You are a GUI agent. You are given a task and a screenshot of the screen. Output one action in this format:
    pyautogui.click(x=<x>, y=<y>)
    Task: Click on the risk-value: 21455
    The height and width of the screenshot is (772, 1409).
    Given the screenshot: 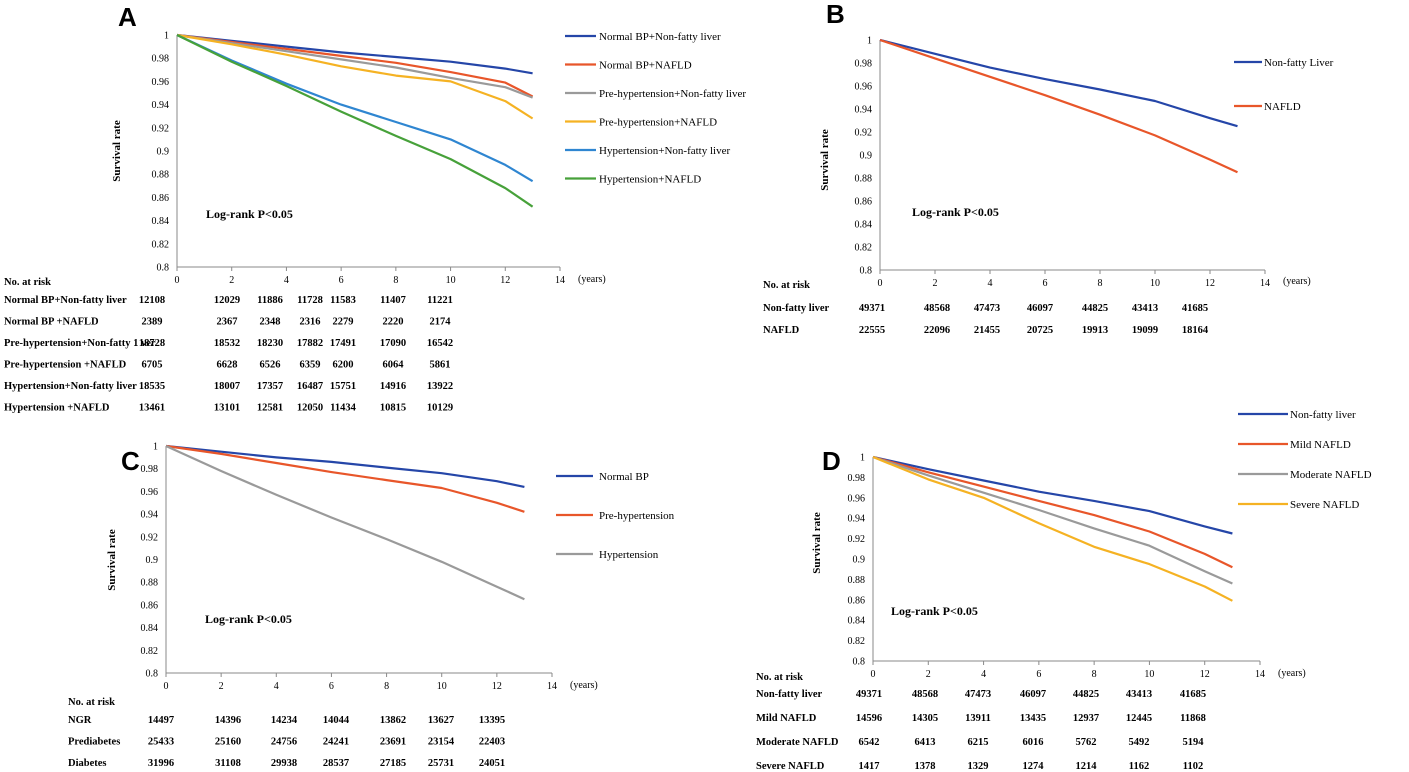 What is the action you would take?
    pyautogui.click(x=987, y=330)
    